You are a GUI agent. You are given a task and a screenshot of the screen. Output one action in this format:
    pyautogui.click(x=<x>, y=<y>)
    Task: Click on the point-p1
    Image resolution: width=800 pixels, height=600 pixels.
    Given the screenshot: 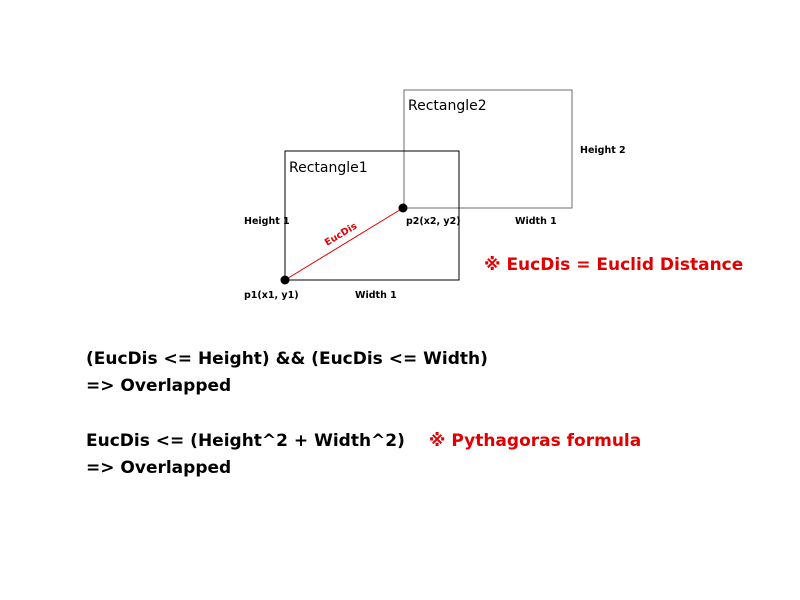 What is the action you would take?
    pyautogui.click(x=285, y=280)
    